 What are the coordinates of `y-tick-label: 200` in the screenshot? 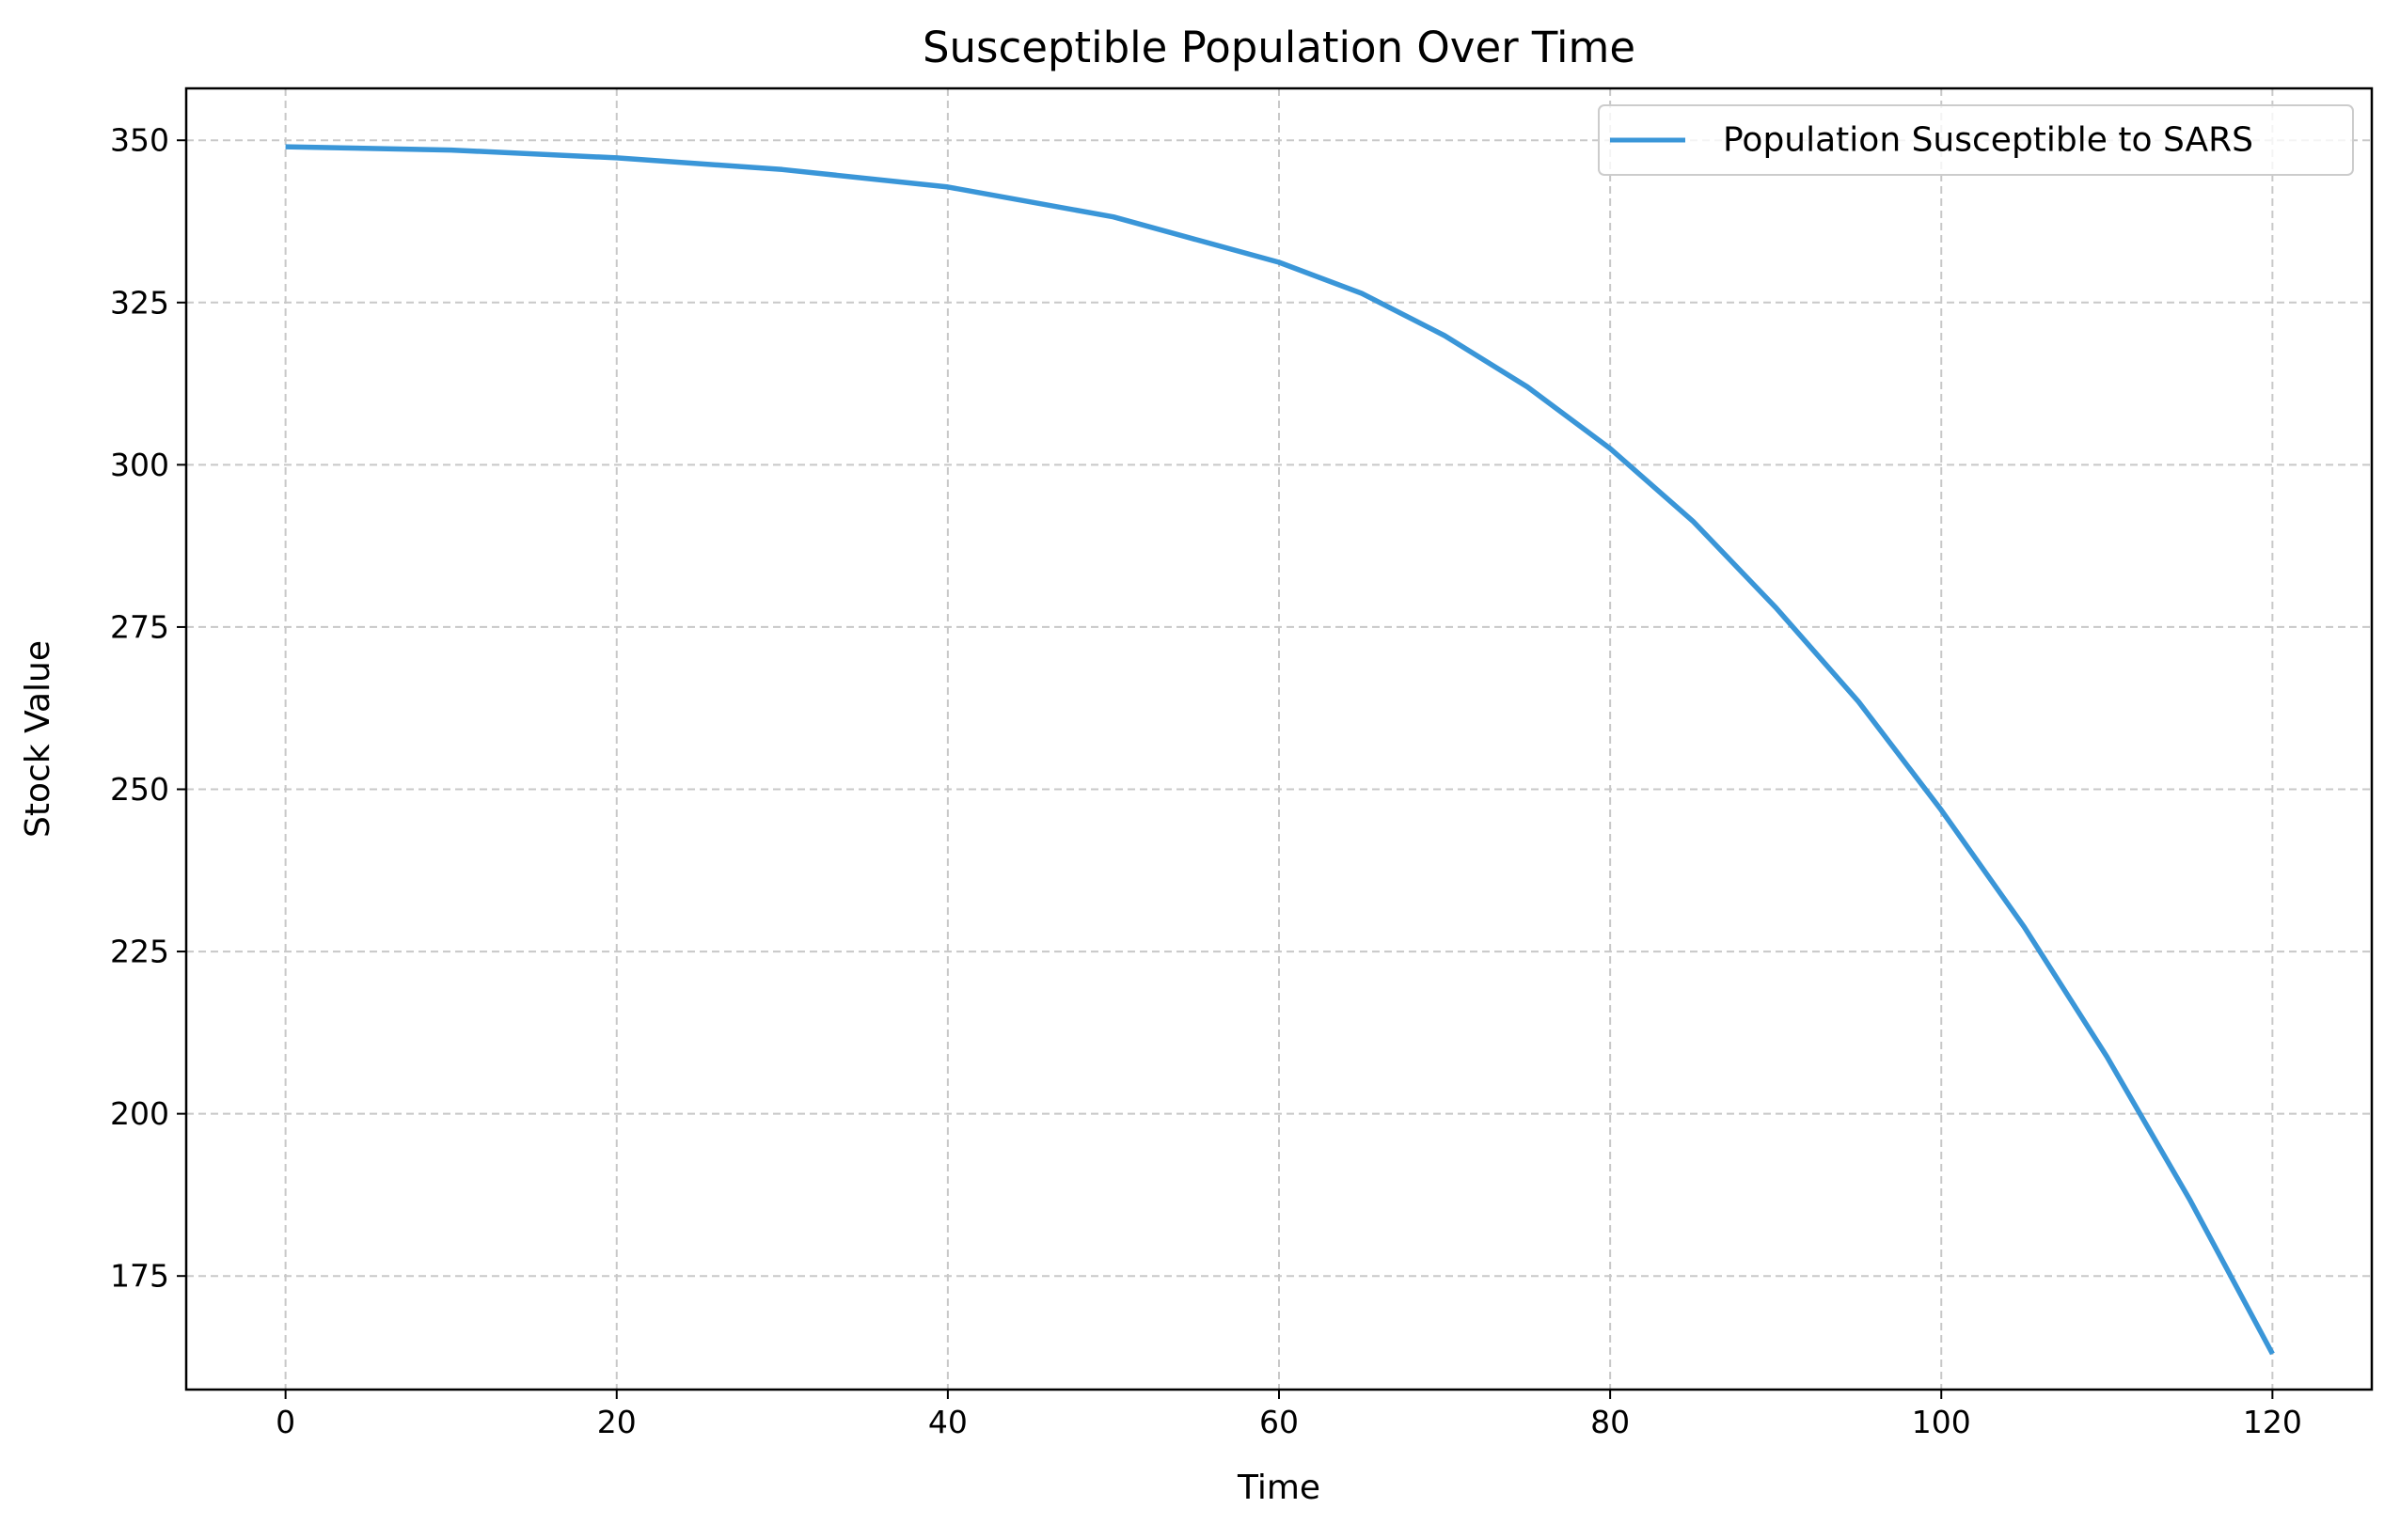 It's located at (139, 1113).